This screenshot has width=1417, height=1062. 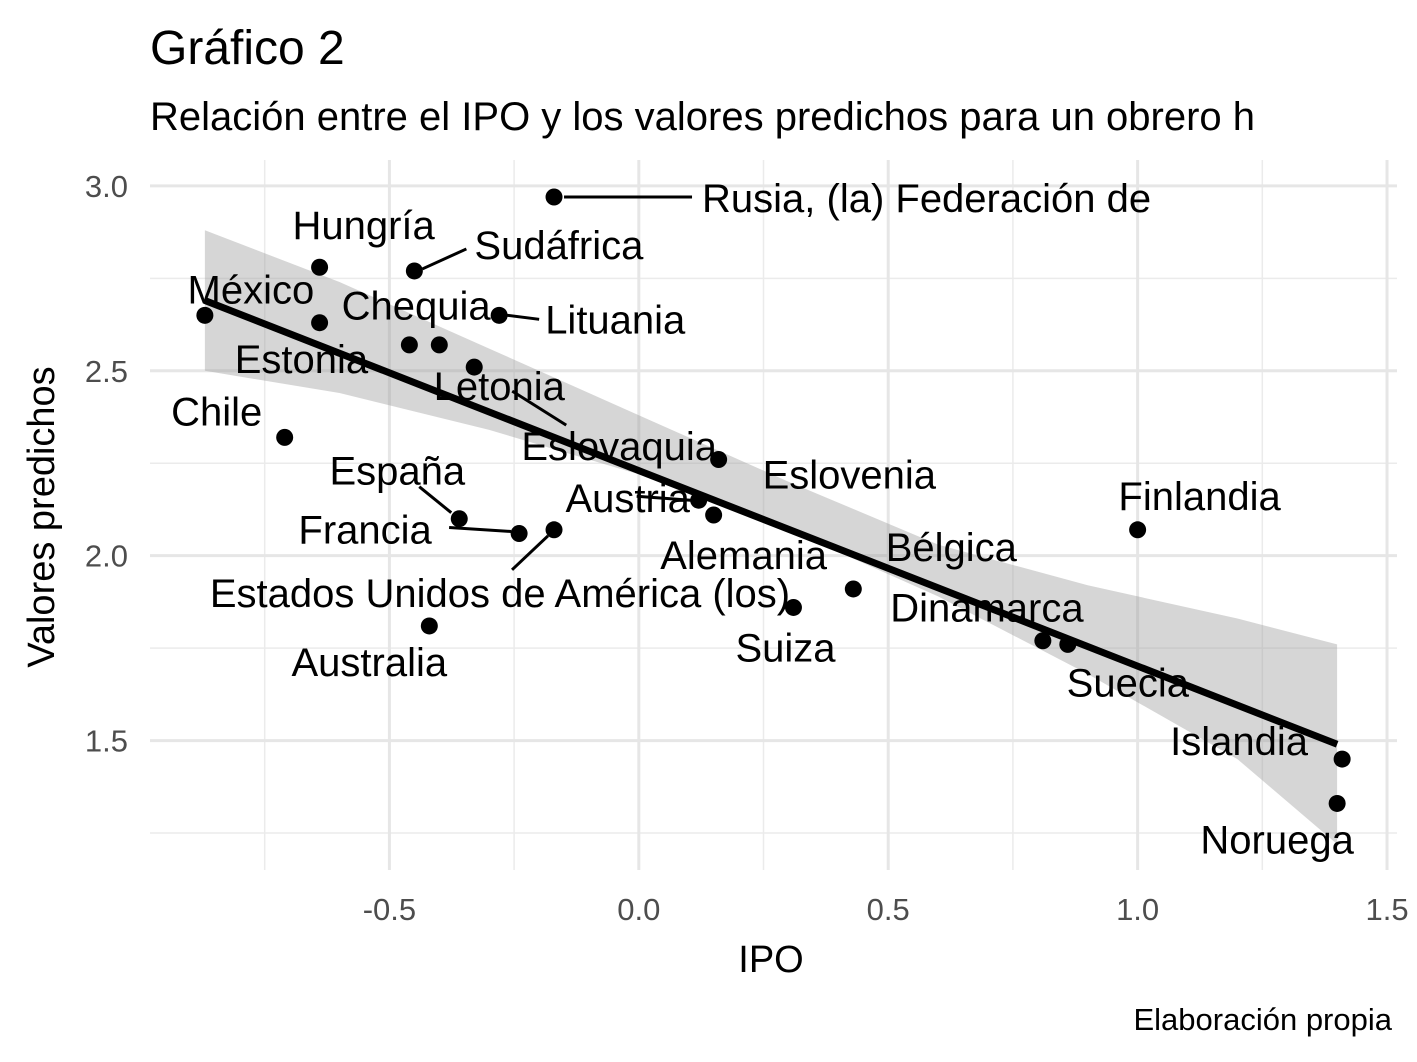 I want to click on y-tick-label: 2.0, so click(x=106, y=556).